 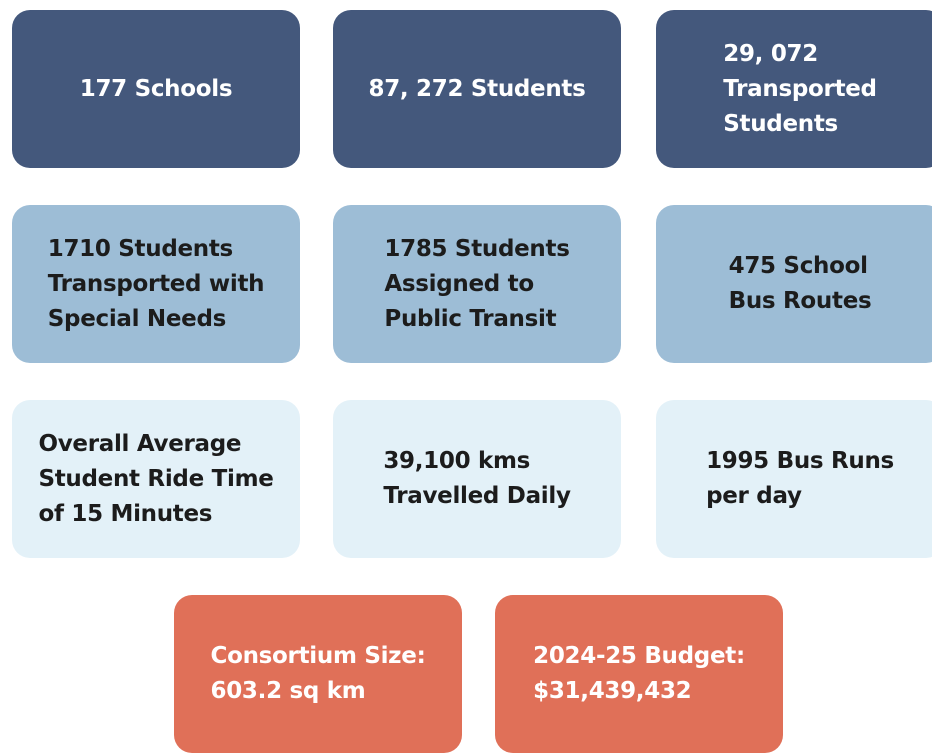 I want to click on stat-line: $31,439,432, so click(x=612, y=691).